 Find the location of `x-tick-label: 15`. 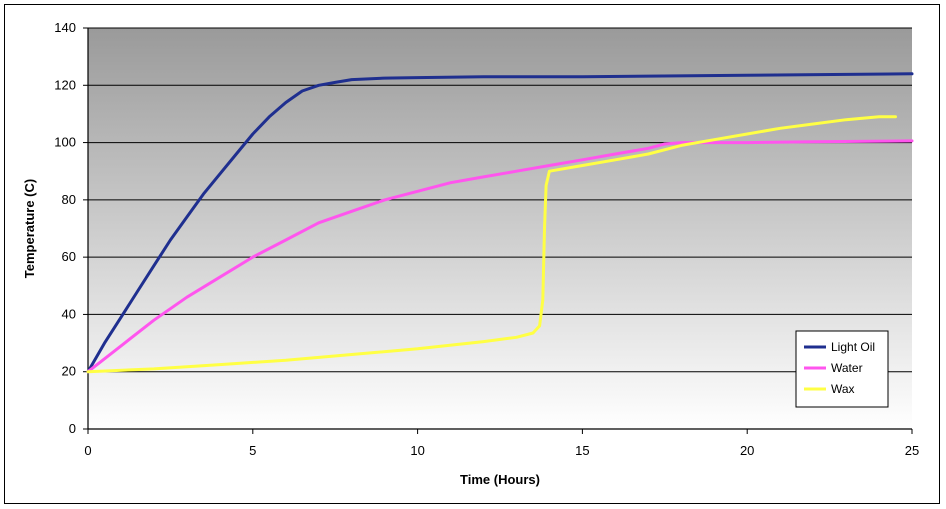

x-tick-label: 15 is located at coordinates (582, 450).